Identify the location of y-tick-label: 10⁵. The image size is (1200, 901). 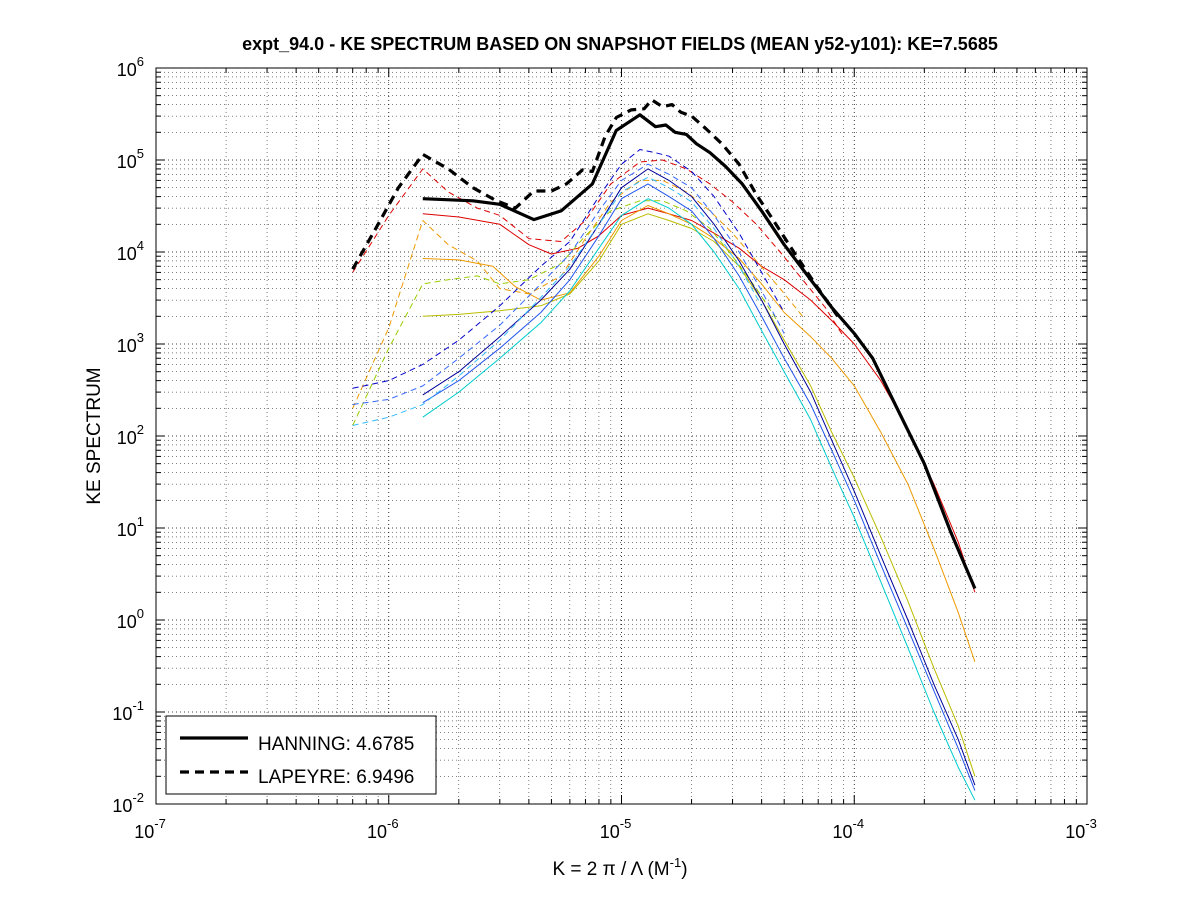
(130, 159).